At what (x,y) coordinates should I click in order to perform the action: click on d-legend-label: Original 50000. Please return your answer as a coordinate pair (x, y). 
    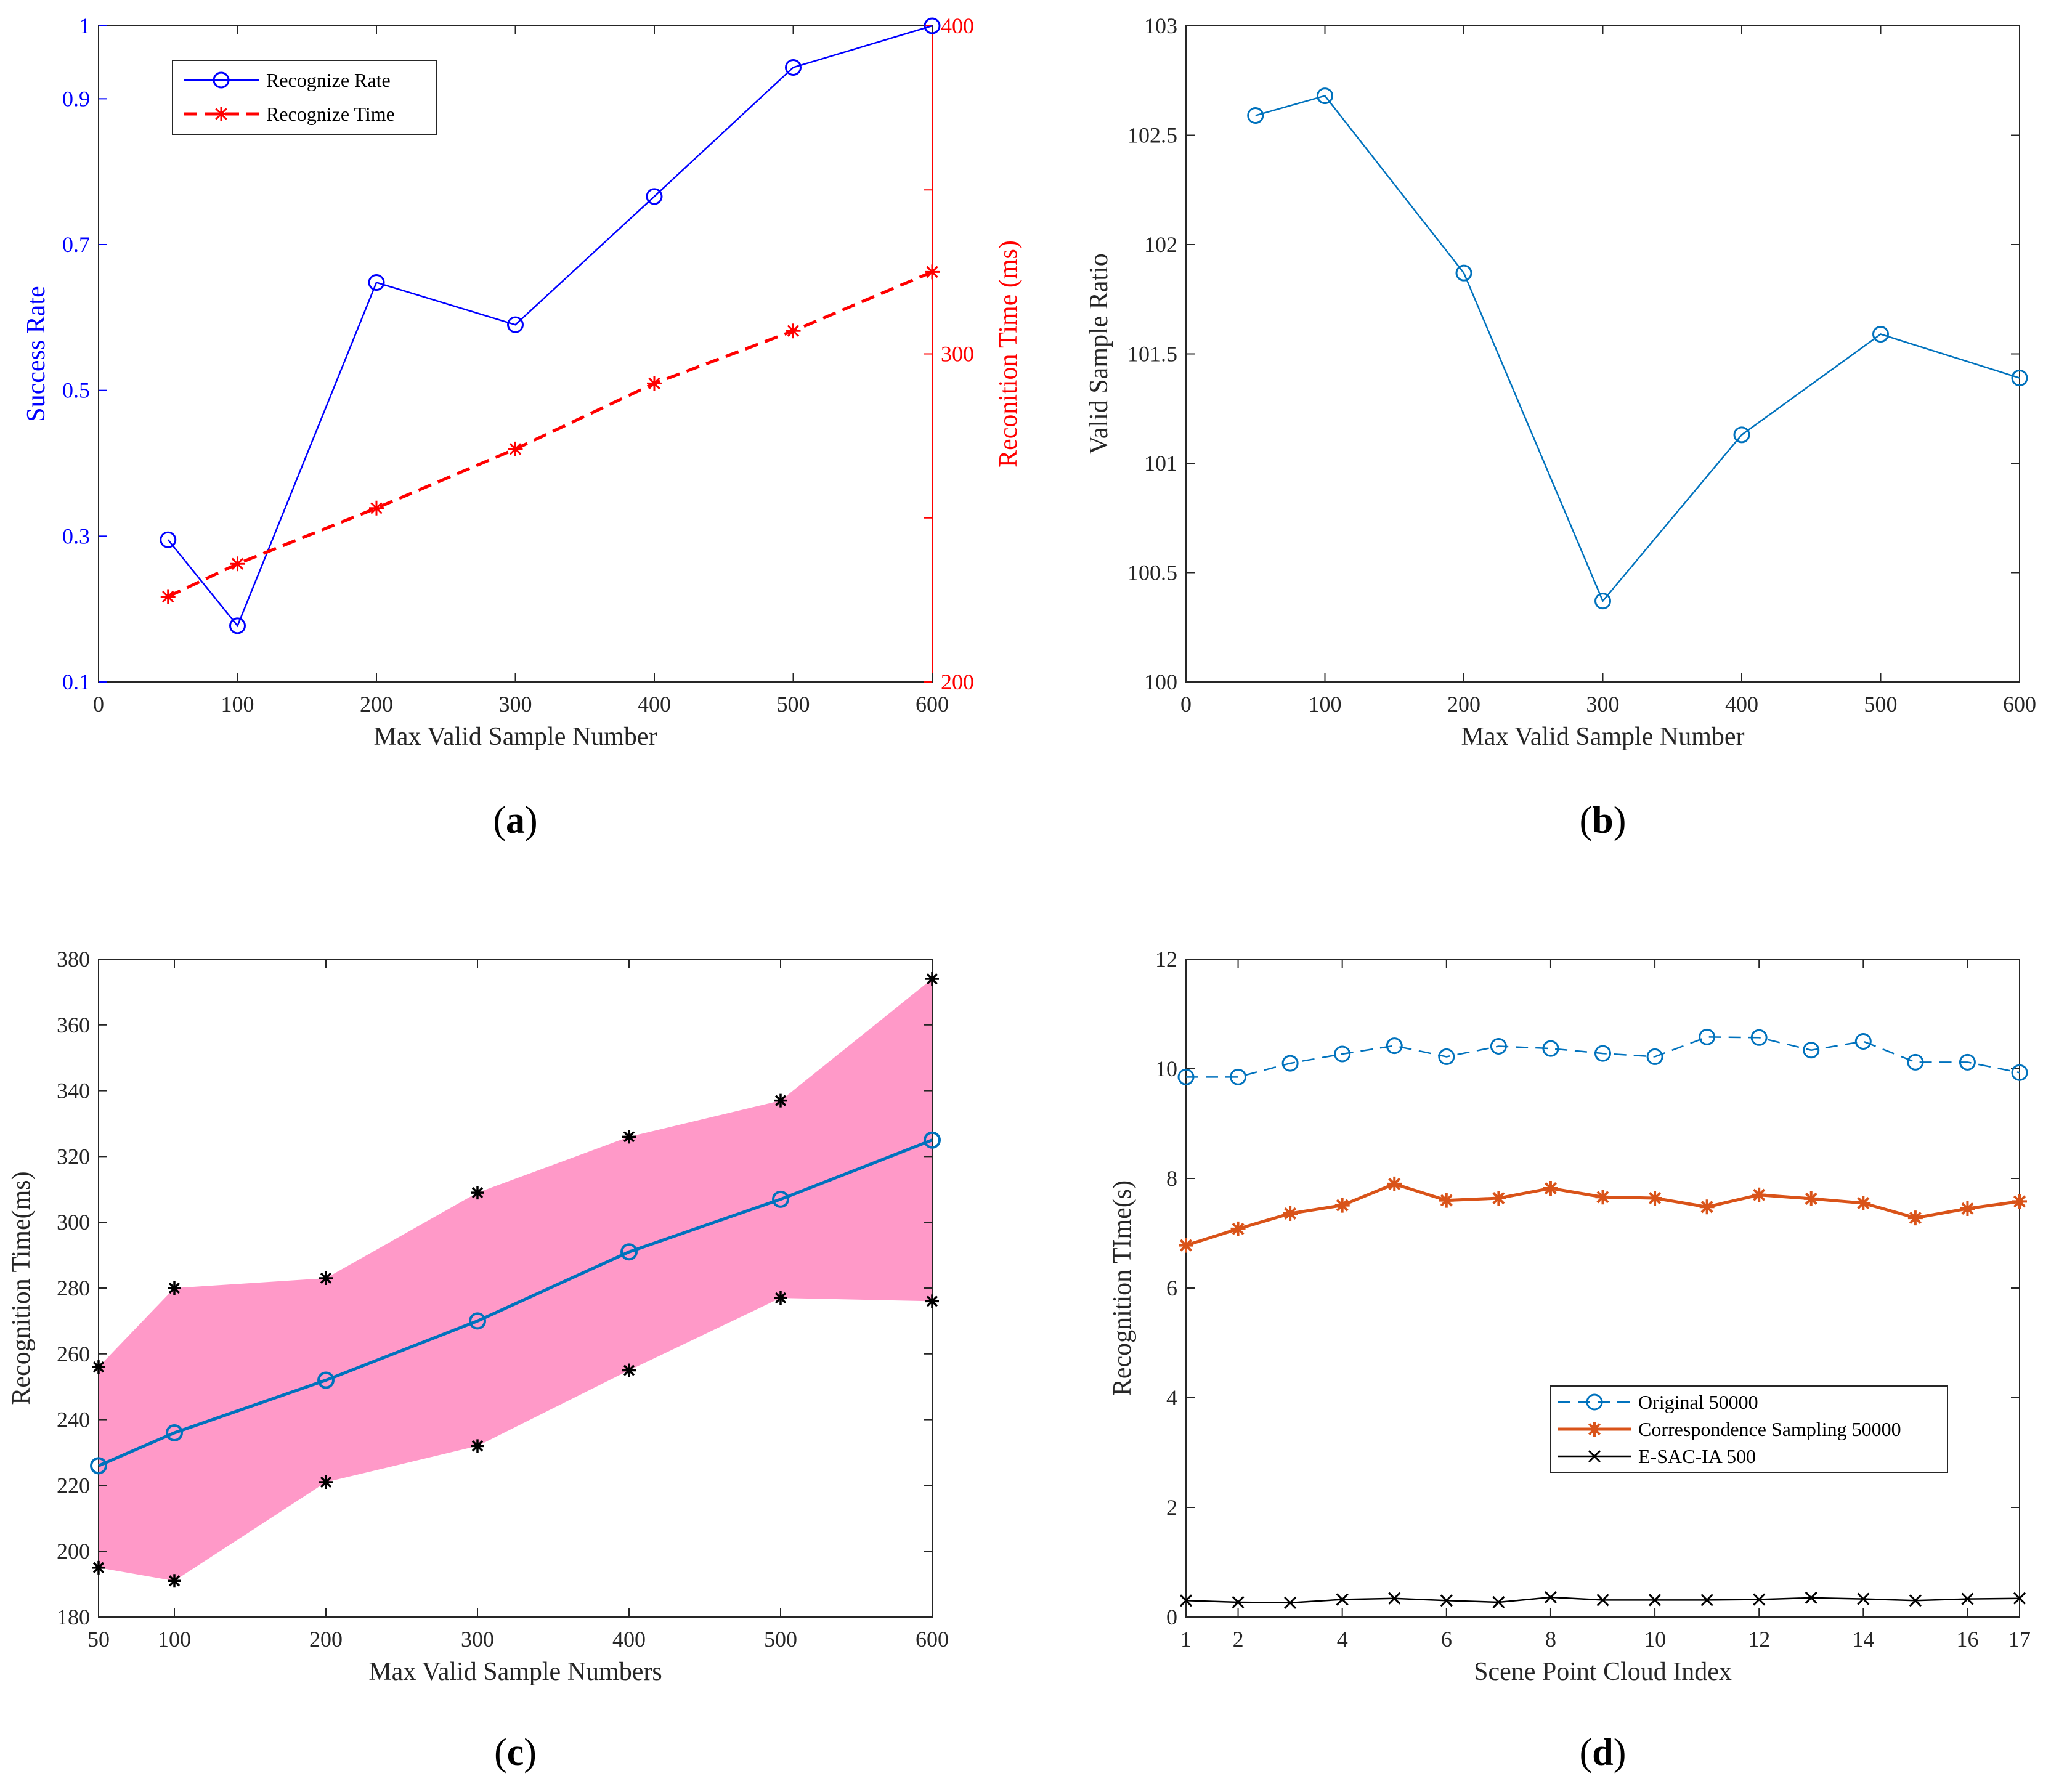
    Looking at the image, I should click on (1698, 1402).